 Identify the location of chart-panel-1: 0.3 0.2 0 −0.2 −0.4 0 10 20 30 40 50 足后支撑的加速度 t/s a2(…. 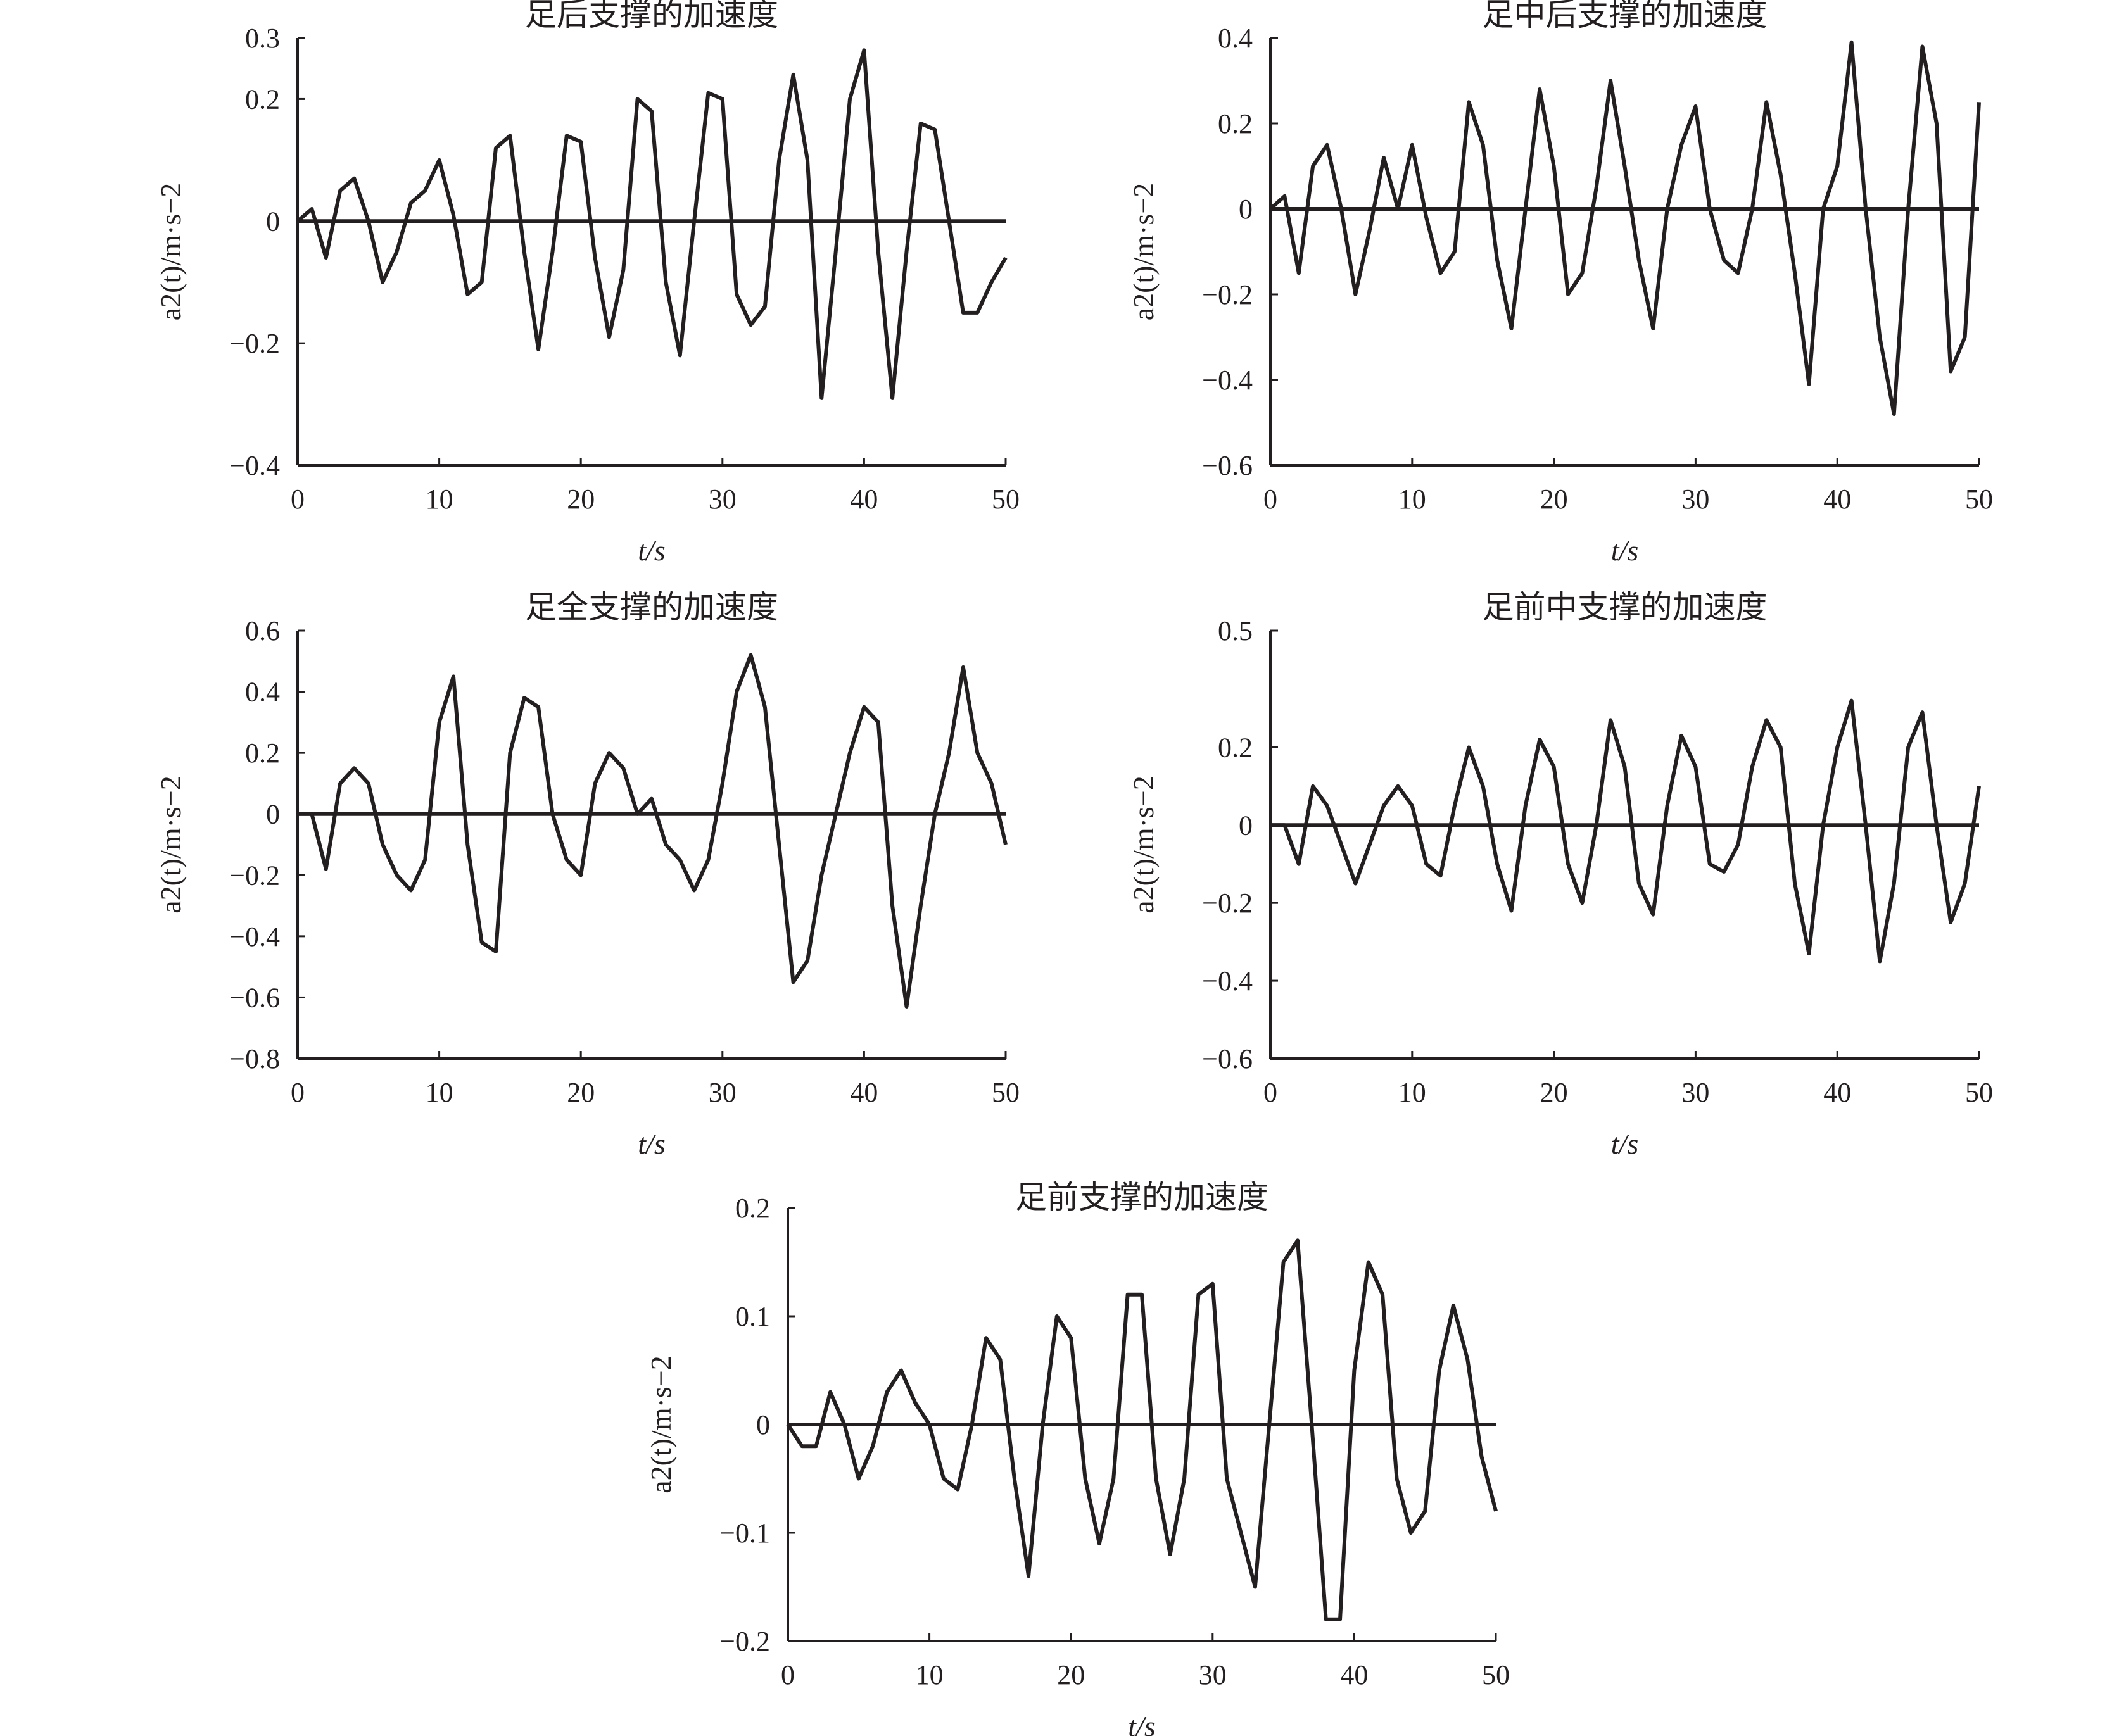
(587, 283).